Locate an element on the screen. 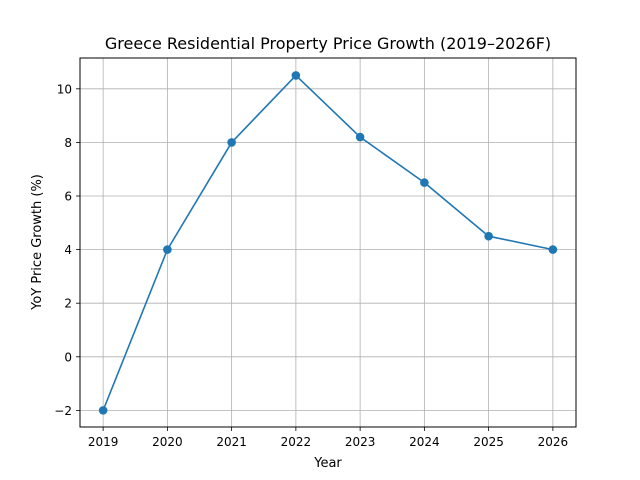  y-tick-label: 4 is located at coordinates (68, 250).